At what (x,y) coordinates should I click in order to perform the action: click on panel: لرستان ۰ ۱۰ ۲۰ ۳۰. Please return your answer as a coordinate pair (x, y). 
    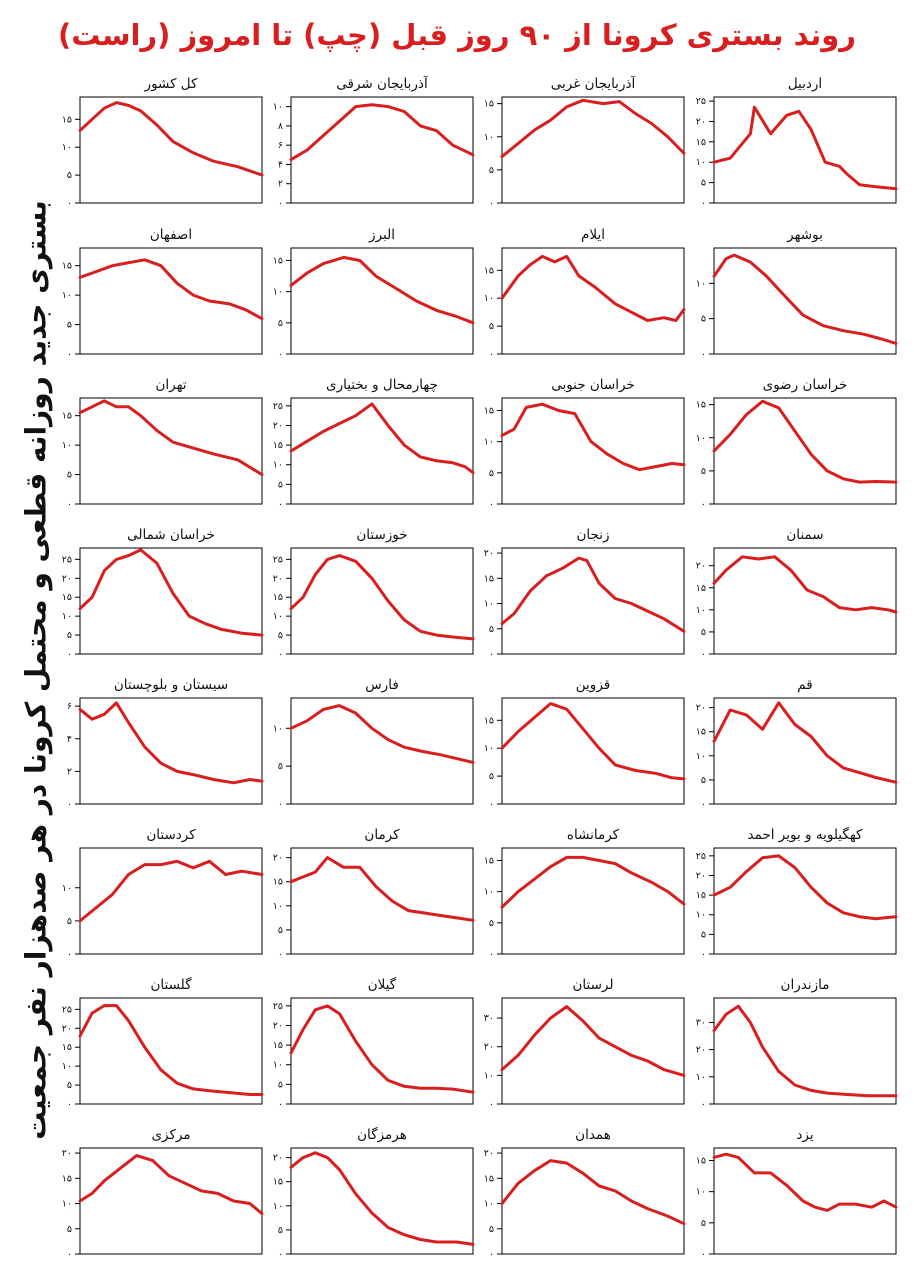
    Looking at the image, I should click on (585, 1043).